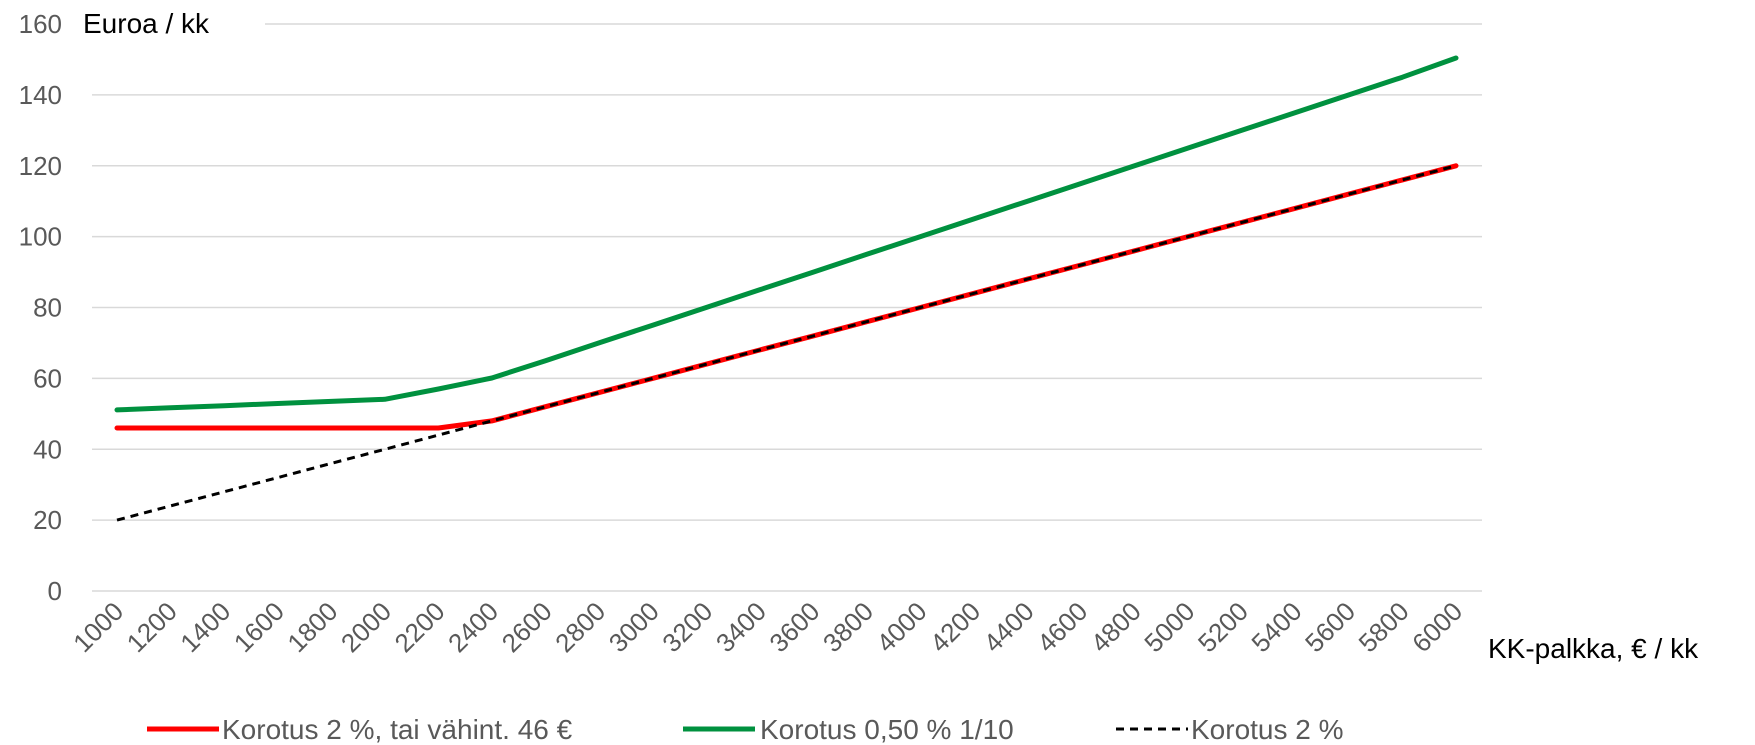  Describe the element at coordinates (366, 627) in the screenshot. I see `x-tick-label: 2000` at that location.